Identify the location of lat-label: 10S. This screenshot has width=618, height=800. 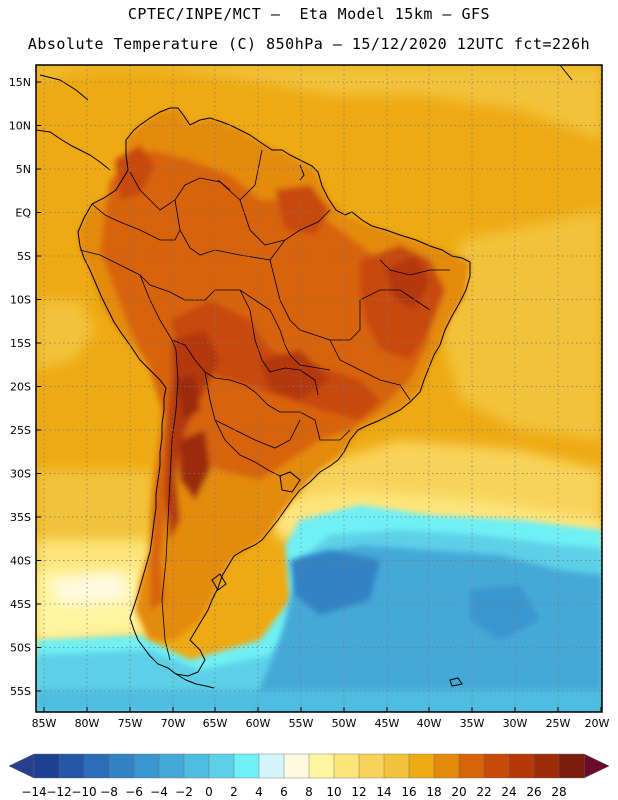
(20, 300).